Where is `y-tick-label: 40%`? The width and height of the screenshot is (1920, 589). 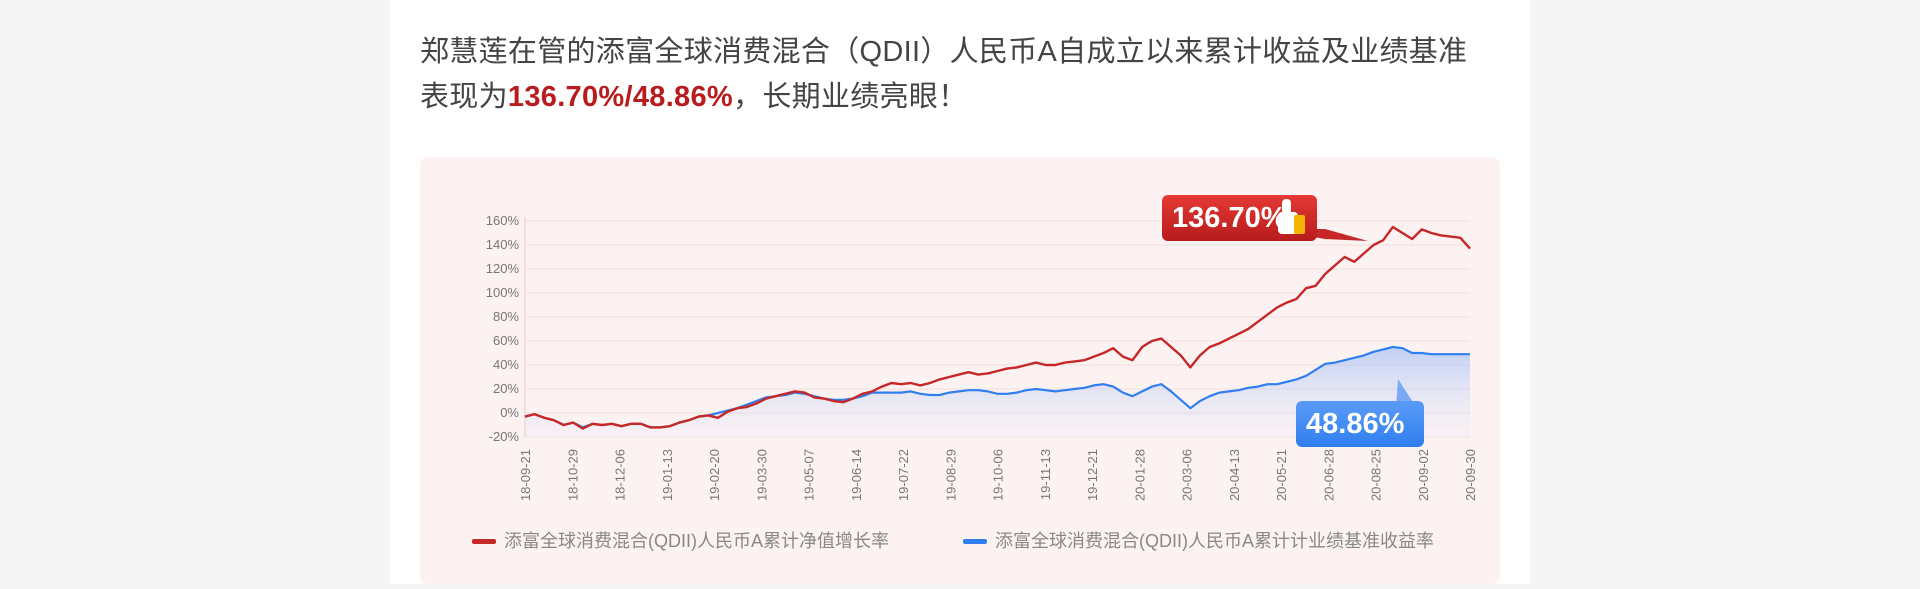 y-tick-label: 40% is located at coordinates (506, 364).